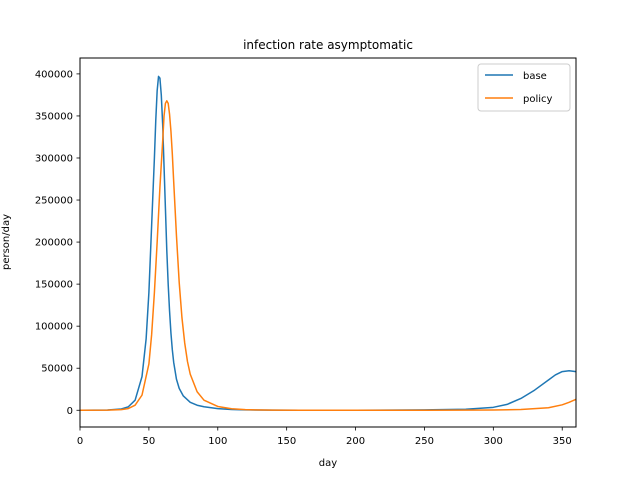  Describe the element at coordinates (149, 441) in the screenshot. I see `x-tick-label: 50` at that location.